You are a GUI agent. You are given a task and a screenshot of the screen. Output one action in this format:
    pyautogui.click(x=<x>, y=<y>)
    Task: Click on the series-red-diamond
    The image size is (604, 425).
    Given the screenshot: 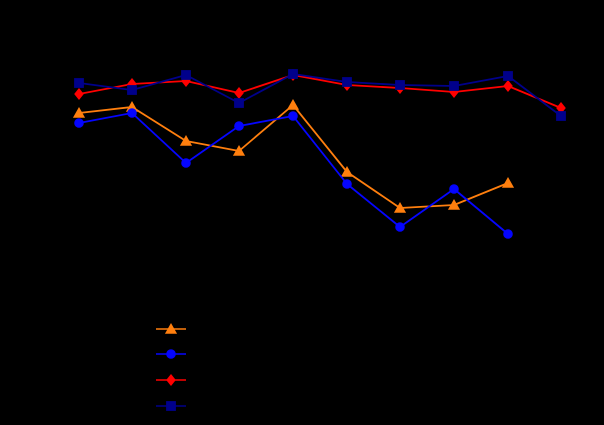 What is the action you would take?
    pyautogui.click(x=320, y=91)
    